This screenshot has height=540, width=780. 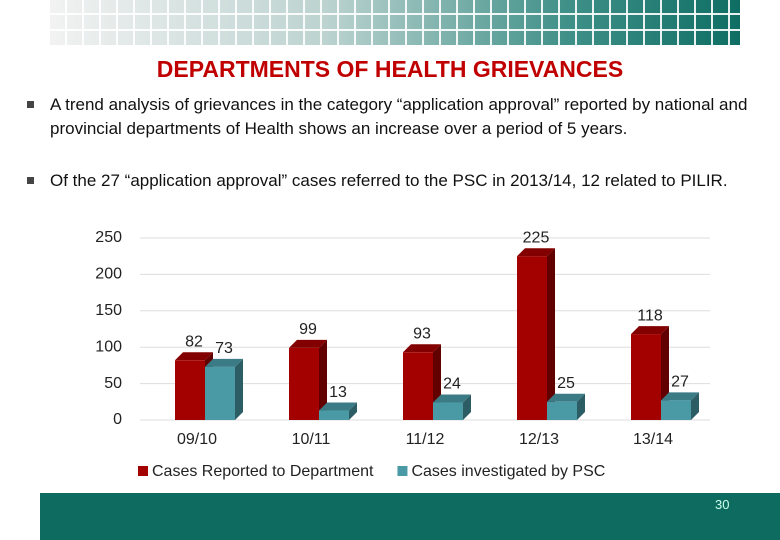 I want to click on y-tick-label: 50, so click(x=113, y=383).